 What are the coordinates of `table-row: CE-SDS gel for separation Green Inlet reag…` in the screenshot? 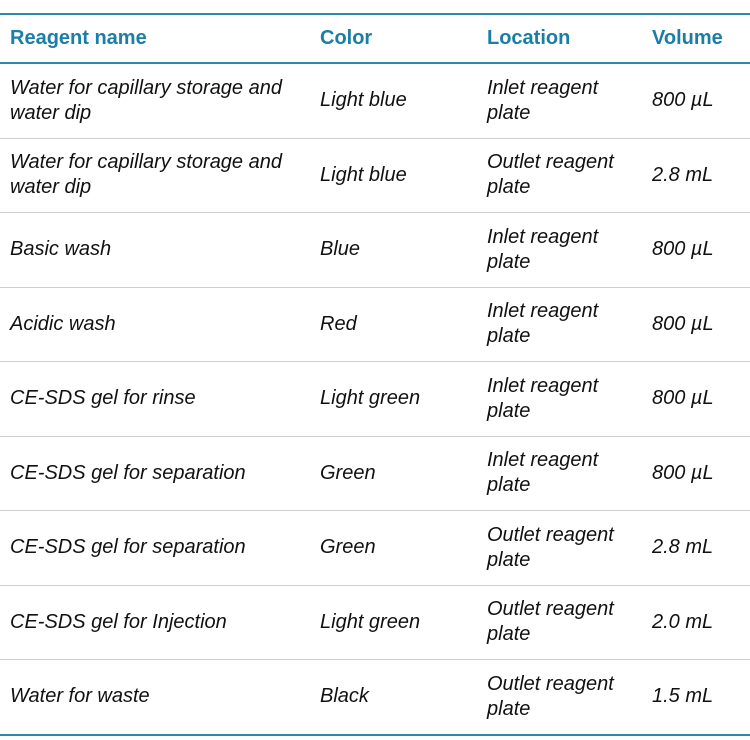 It's located at (375, 473).